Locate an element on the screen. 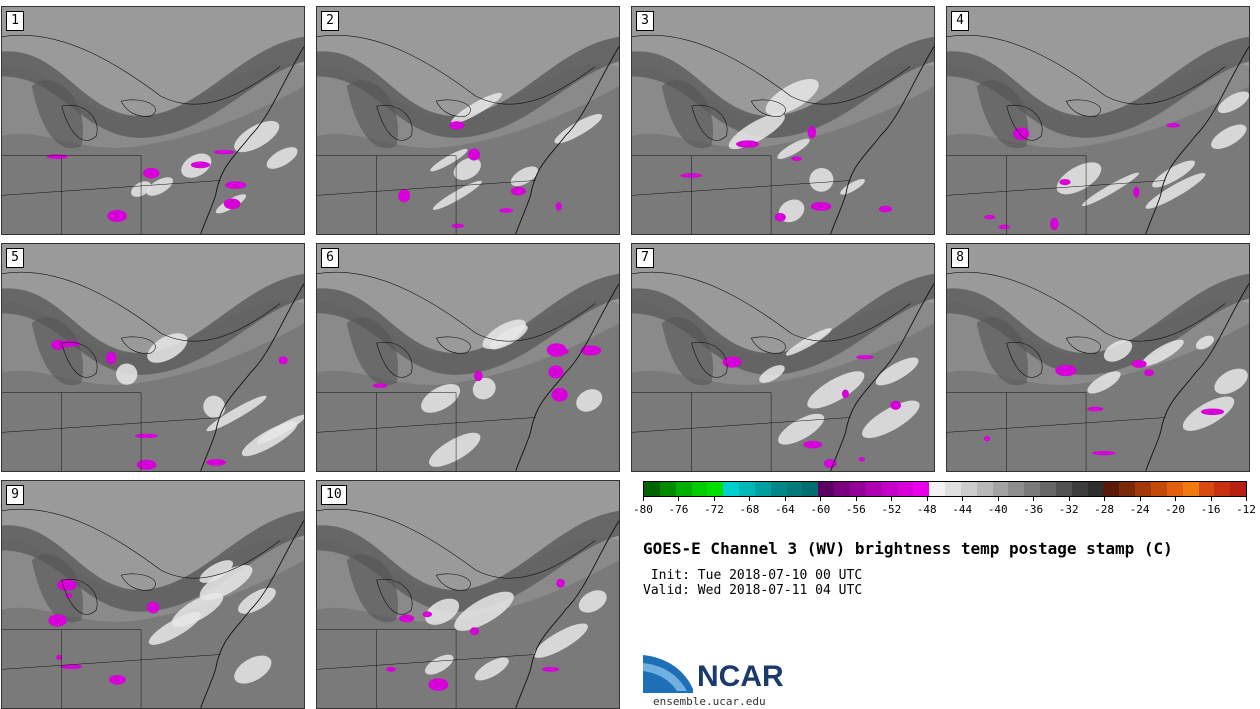  postage-stamp-2: 2 is located at coordinates (468, 120).